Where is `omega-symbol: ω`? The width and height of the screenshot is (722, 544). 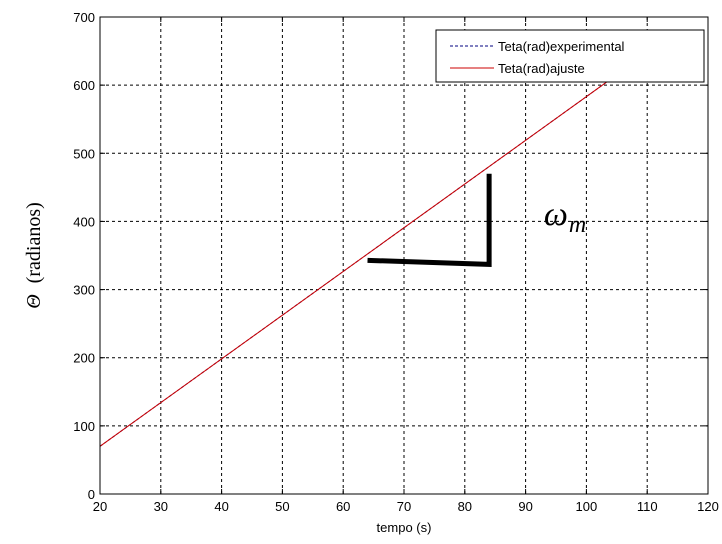
omega-symbol: ω is located at coordinates (556, 214).